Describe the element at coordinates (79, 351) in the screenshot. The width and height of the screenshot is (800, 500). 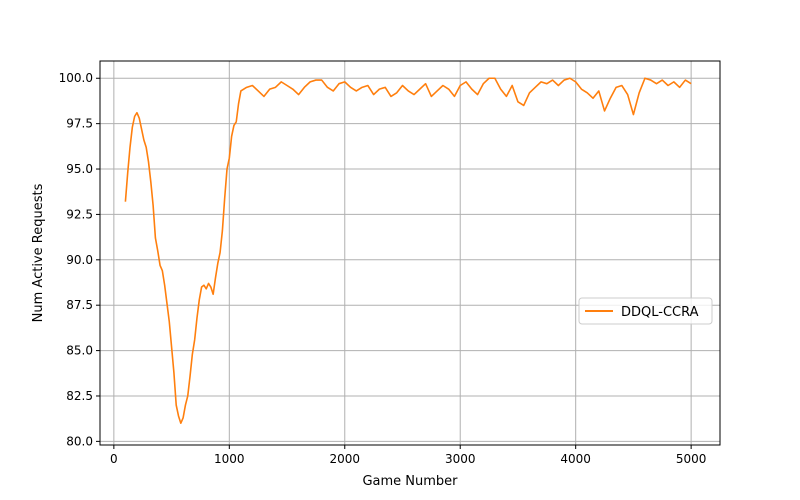
I see `y-tick-label: 85.0` at that location.